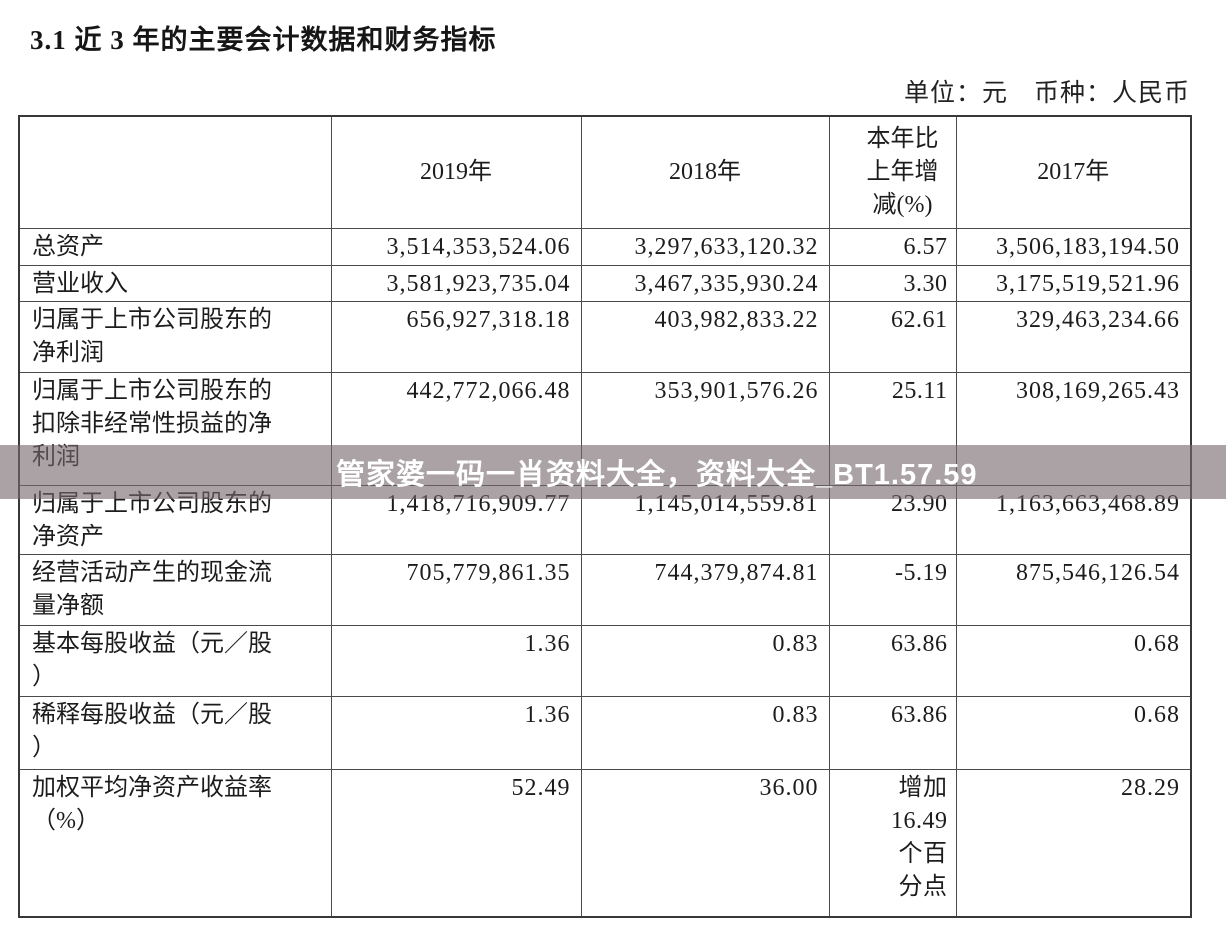 The image size is (1226, 928). I want to click on table-cell: 403,982,833.22, so click(705, 336).